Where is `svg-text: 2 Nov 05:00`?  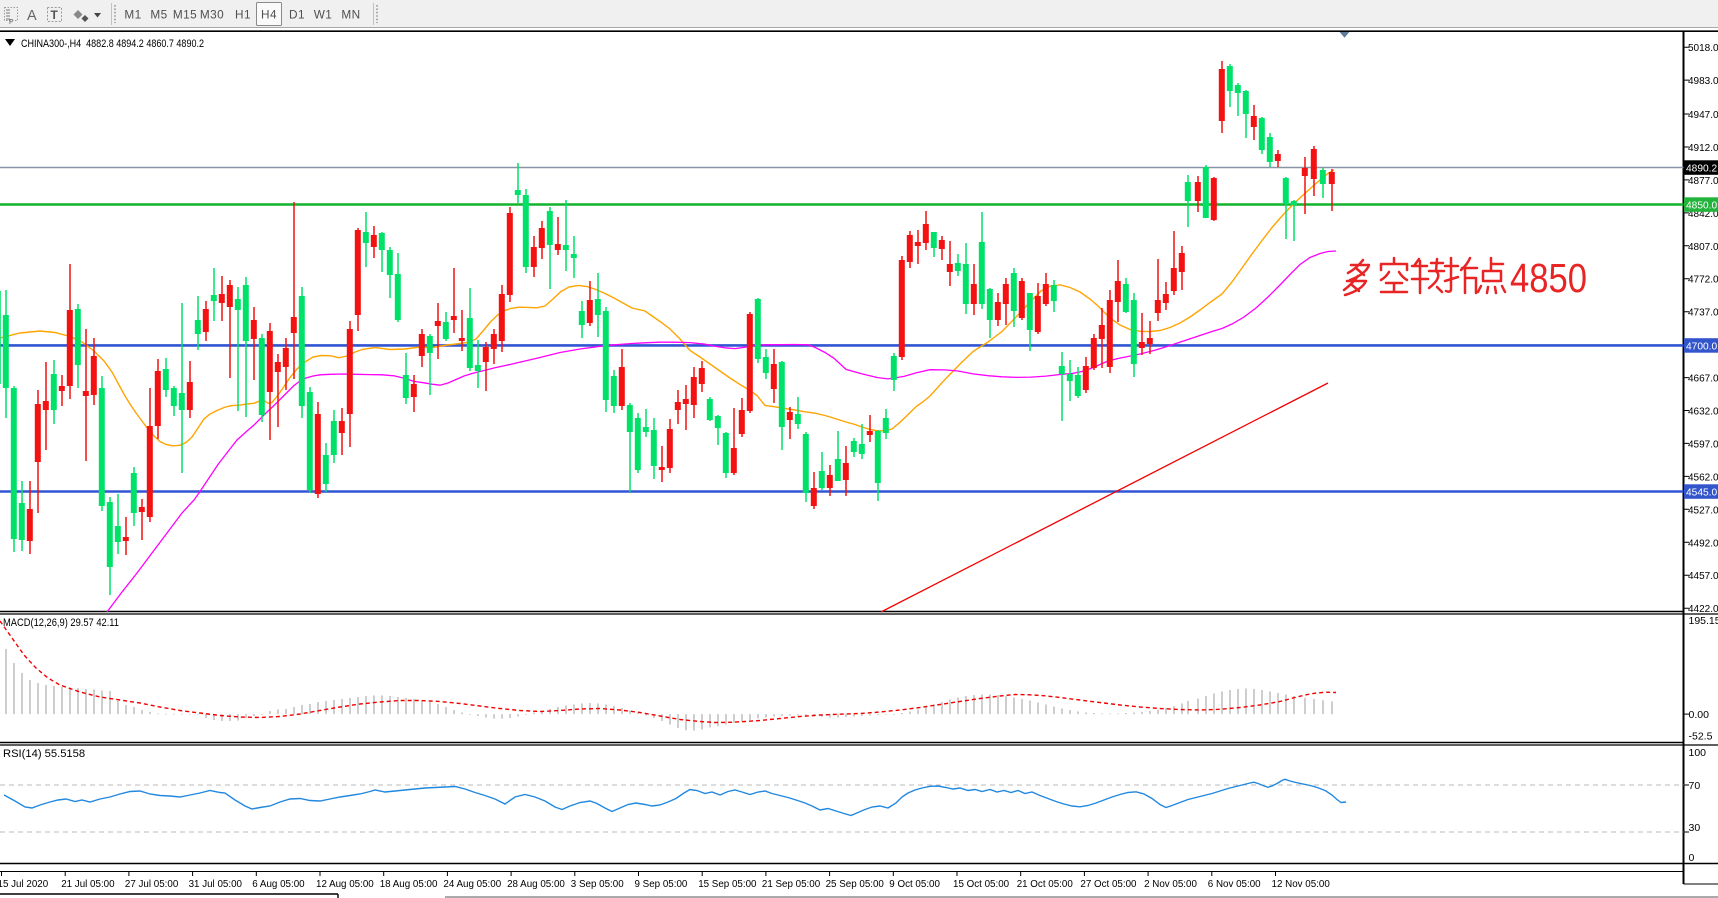
svg-text: 2 Nov 05:00 is located at coordinates (1170, 884).